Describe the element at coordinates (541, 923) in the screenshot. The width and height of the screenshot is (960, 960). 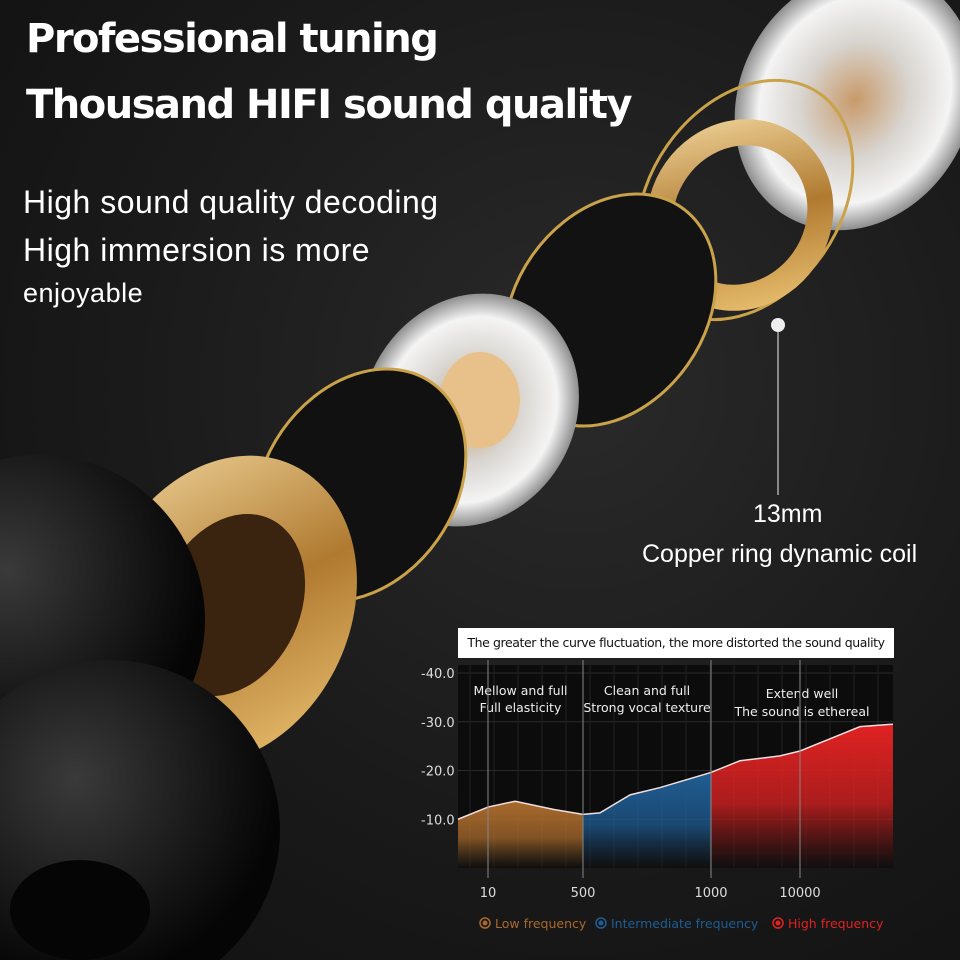
I see `legend-item: Low frequency` at that location.